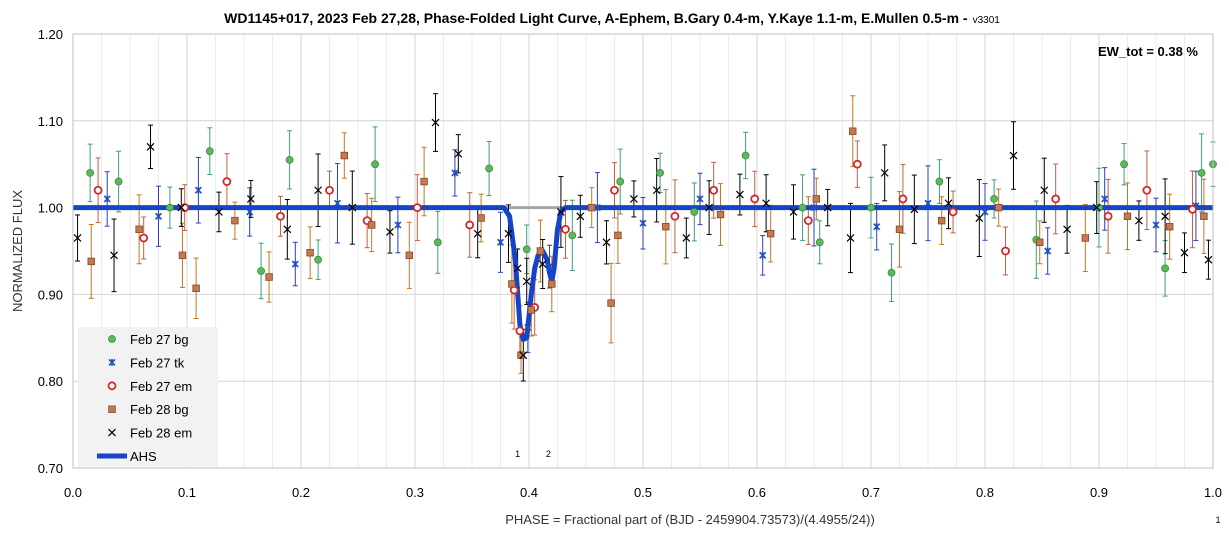 The width and height of the screenshot is (1229, 533). I want to click on x-tick-label: 0.4, so click(529, 492).